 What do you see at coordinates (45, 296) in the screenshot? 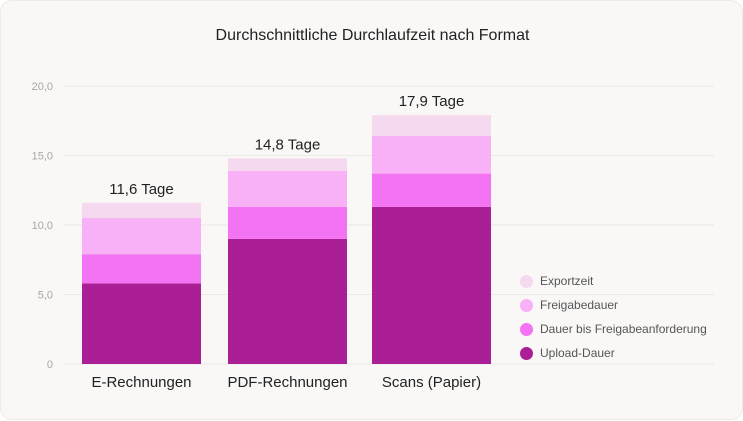
I see `y-tick-label: 5,0` at bounding box center [45, 296].